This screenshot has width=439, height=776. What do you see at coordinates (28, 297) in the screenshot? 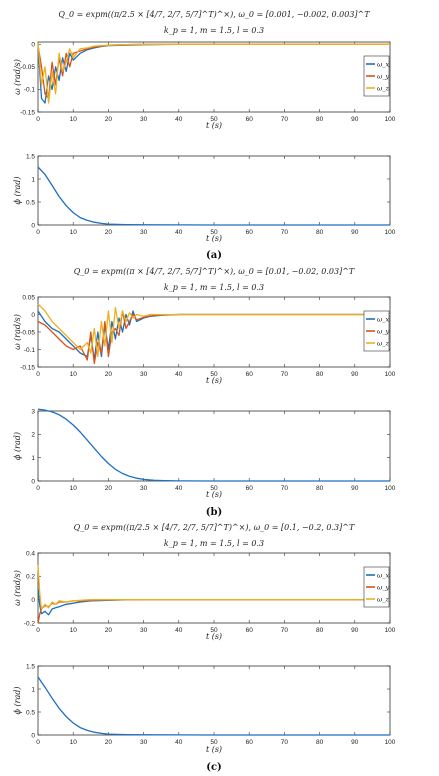
I see `y-tick-label: 0.05` at bounding box center [28, 297].